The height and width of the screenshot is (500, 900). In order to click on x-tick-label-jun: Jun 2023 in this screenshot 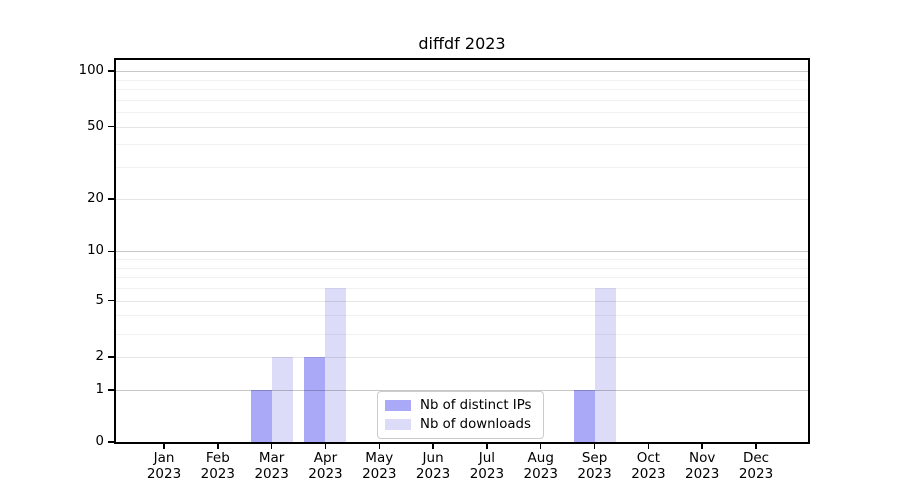, I will do `click(433, 466)`.